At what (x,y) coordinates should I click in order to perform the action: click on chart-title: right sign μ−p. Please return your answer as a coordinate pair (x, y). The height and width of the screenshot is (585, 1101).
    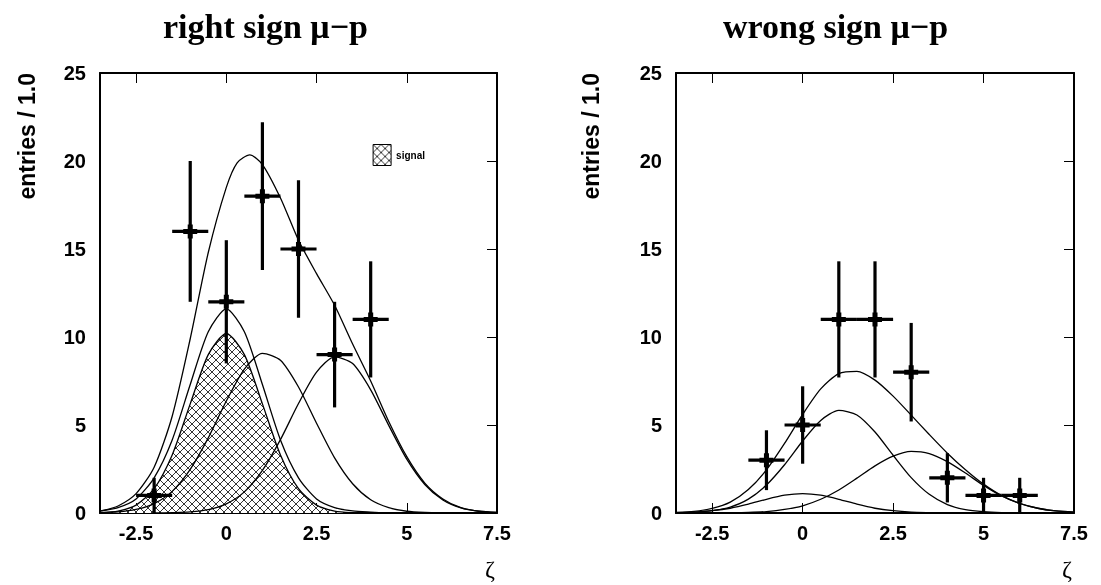
    Looking at the image, I should click on (265, 26).